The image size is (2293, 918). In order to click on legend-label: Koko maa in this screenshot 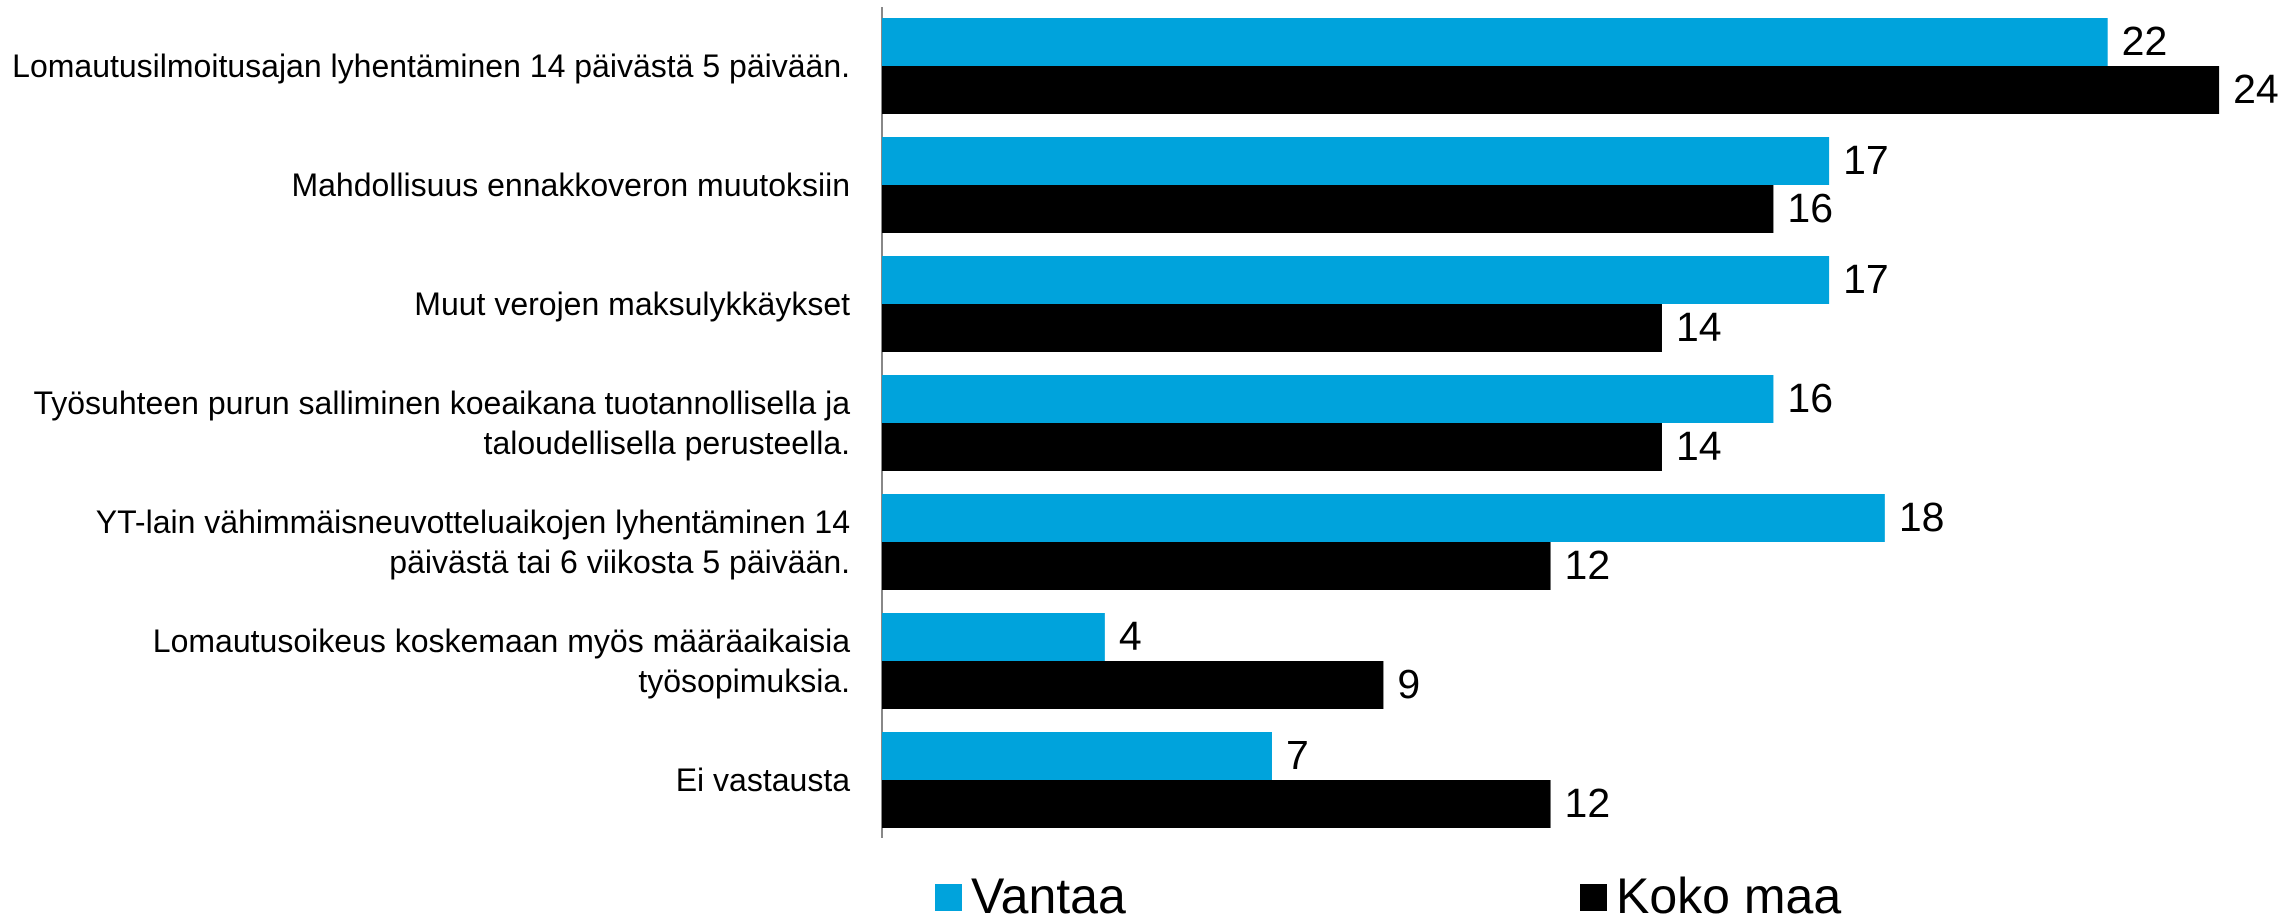, I will do `click(1728, 893)`.